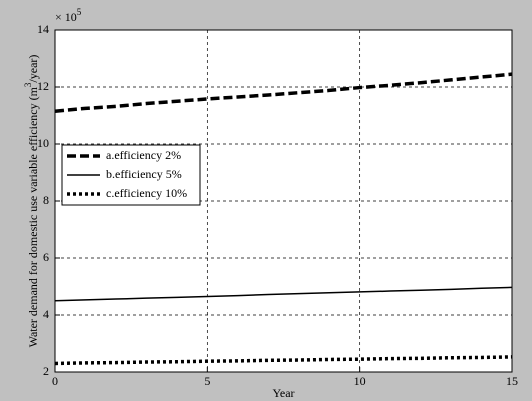 The image size is (532, 401). Describe the element at coordinates (207, 381) in the screenshot. I see `x-tick-label: 5` at that location.